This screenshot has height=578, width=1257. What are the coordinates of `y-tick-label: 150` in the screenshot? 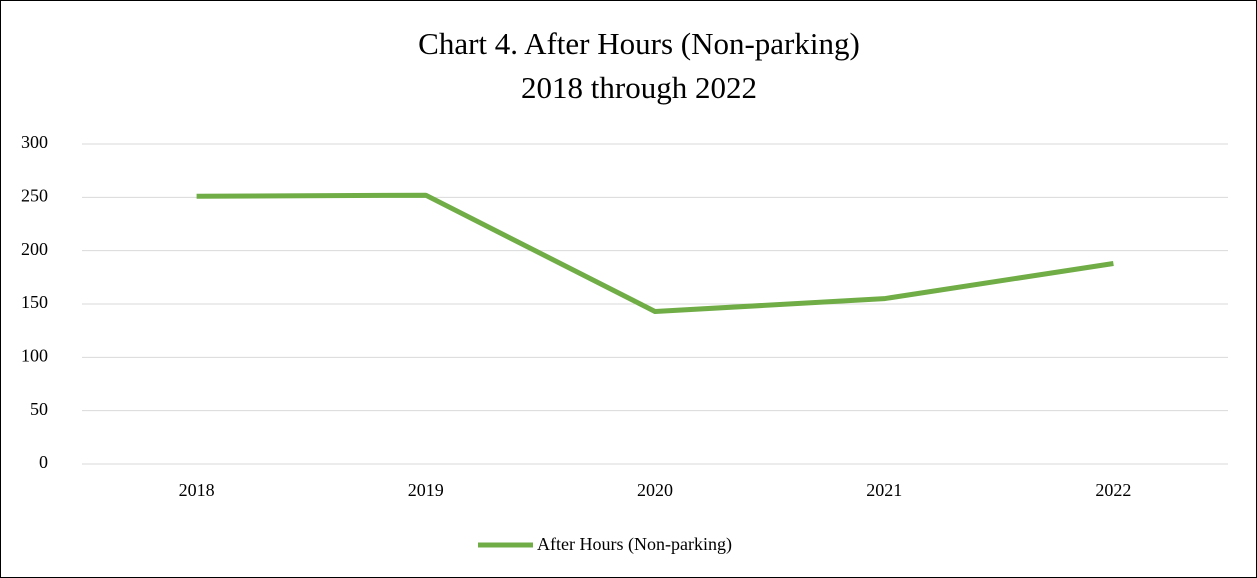 It's located at (34, 302).